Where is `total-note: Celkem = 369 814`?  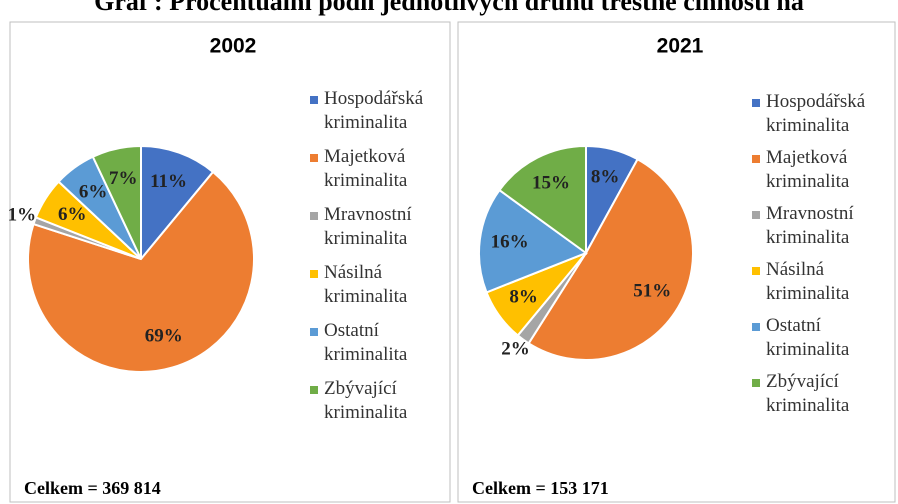
total-note: Celkem = 369 814 is located at coordinates (92, 488).